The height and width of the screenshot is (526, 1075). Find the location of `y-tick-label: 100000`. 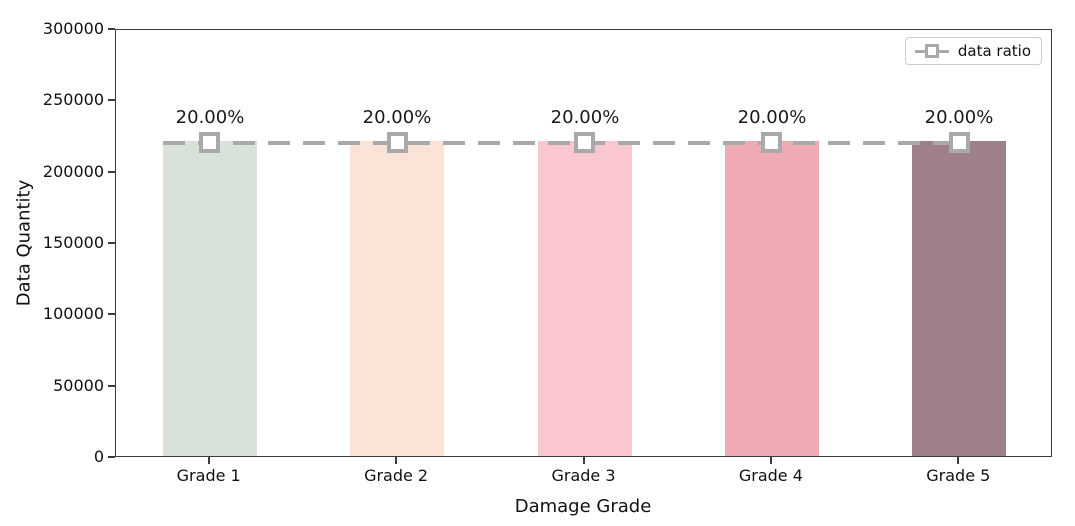

y-tick-label: 100000 is located at coordinates (73, 314).